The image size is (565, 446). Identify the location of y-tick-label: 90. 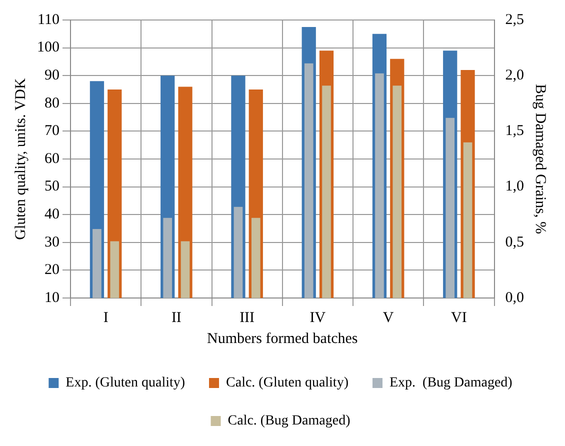
(52, 76).